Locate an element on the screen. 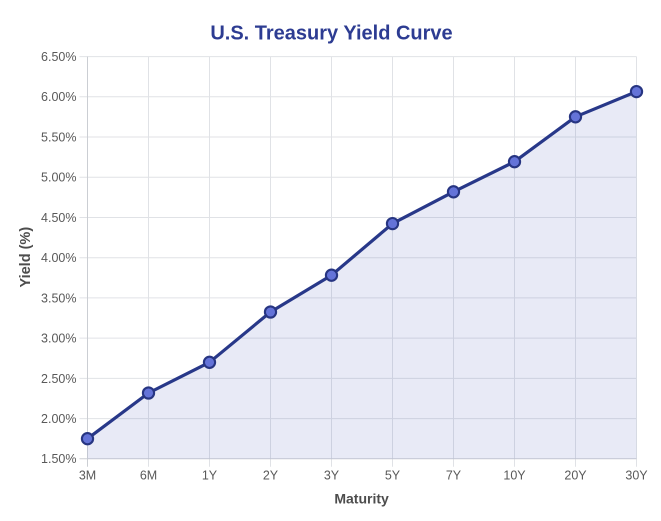 The width and height of the screenshot is (661, 521). svg-text: 3Y is located at coordinates (332, 475).